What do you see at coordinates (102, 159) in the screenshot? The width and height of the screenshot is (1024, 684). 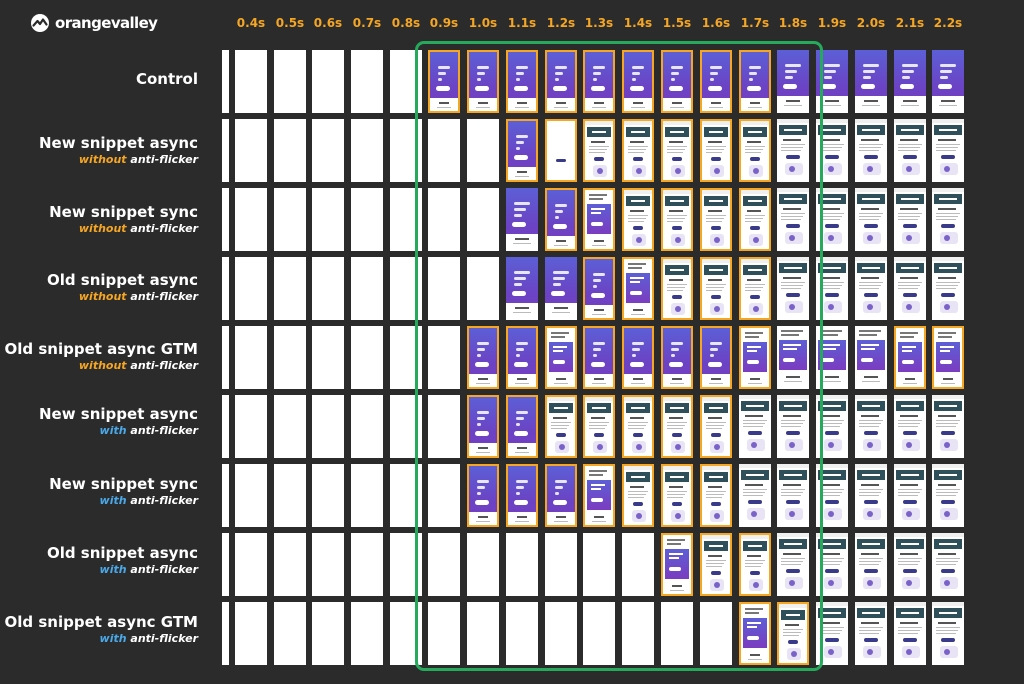 I see `row-mode-keyword: without` at bounding box center [102, 159].